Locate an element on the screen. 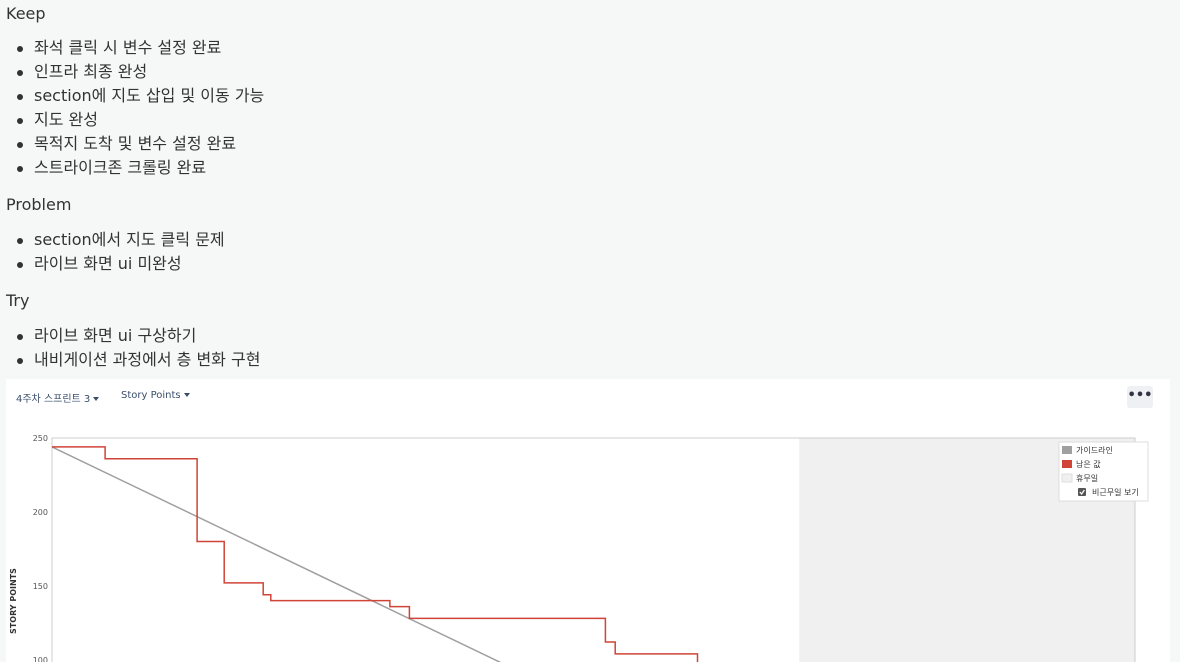  metric-dropdown: Story Points is located at coordinates (155, 395).